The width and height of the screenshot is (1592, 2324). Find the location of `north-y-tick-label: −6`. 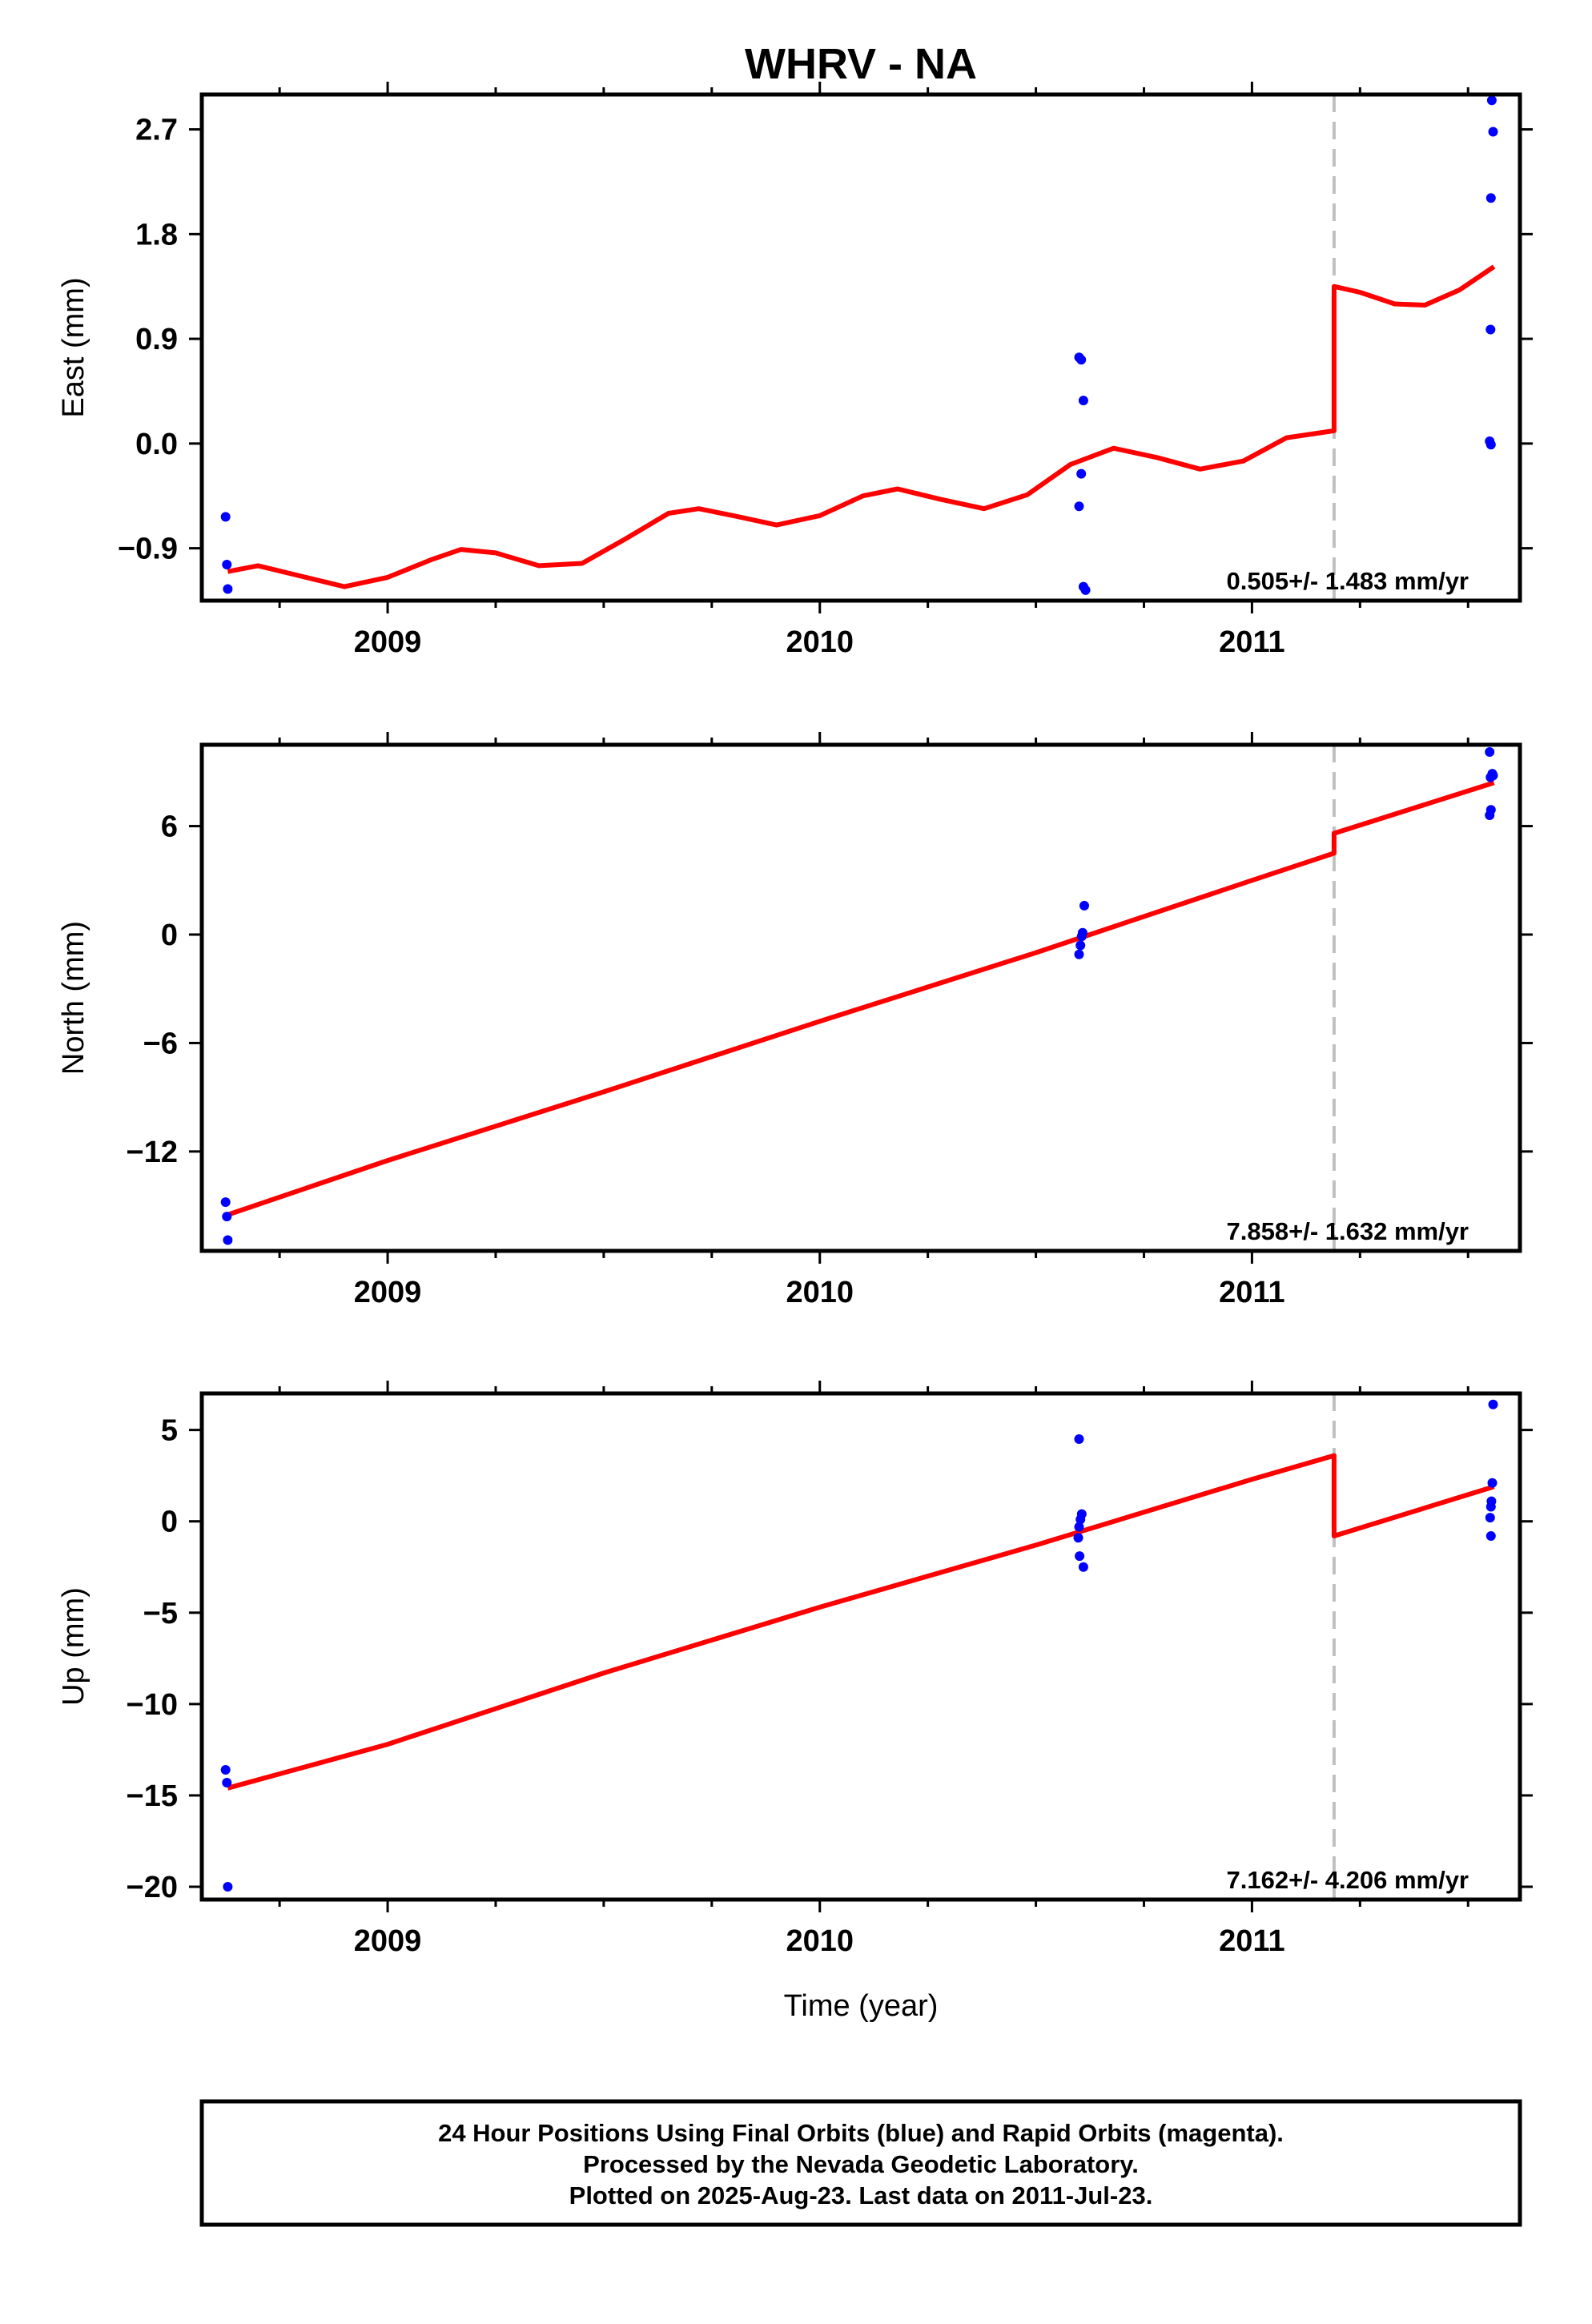

north-y-tick-label: −6 is located at coordinates (160, 1043).